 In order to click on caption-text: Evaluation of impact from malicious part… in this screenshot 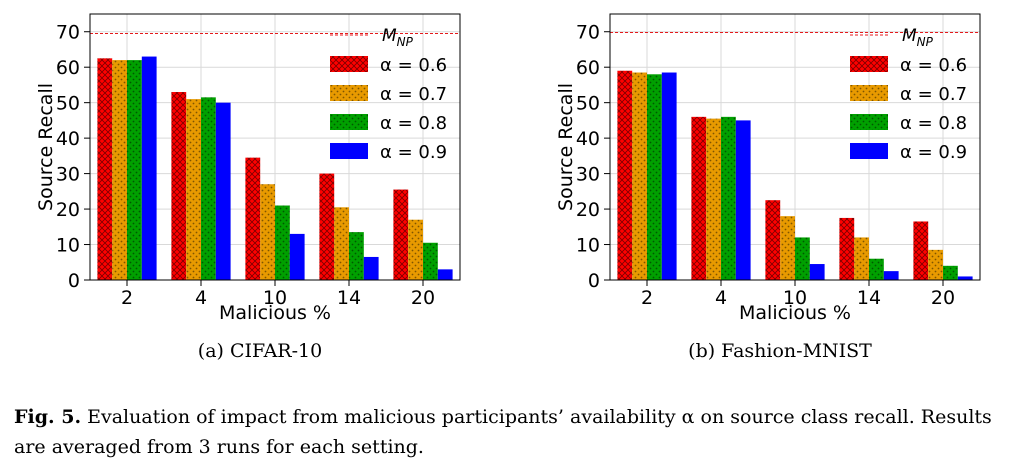, I will do `click(503, 432)`.